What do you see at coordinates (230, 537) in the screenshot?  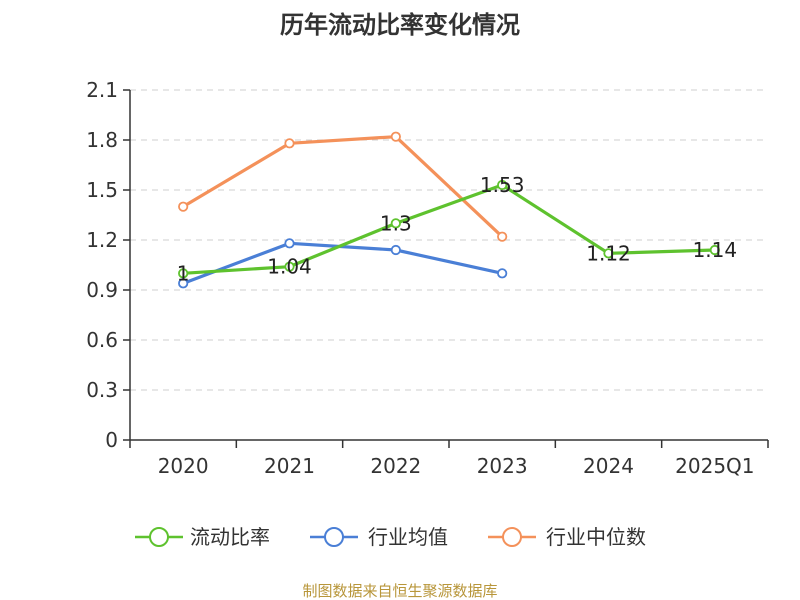 I see `legend-label-0: 流动比率` at bounding box center [230, 537].